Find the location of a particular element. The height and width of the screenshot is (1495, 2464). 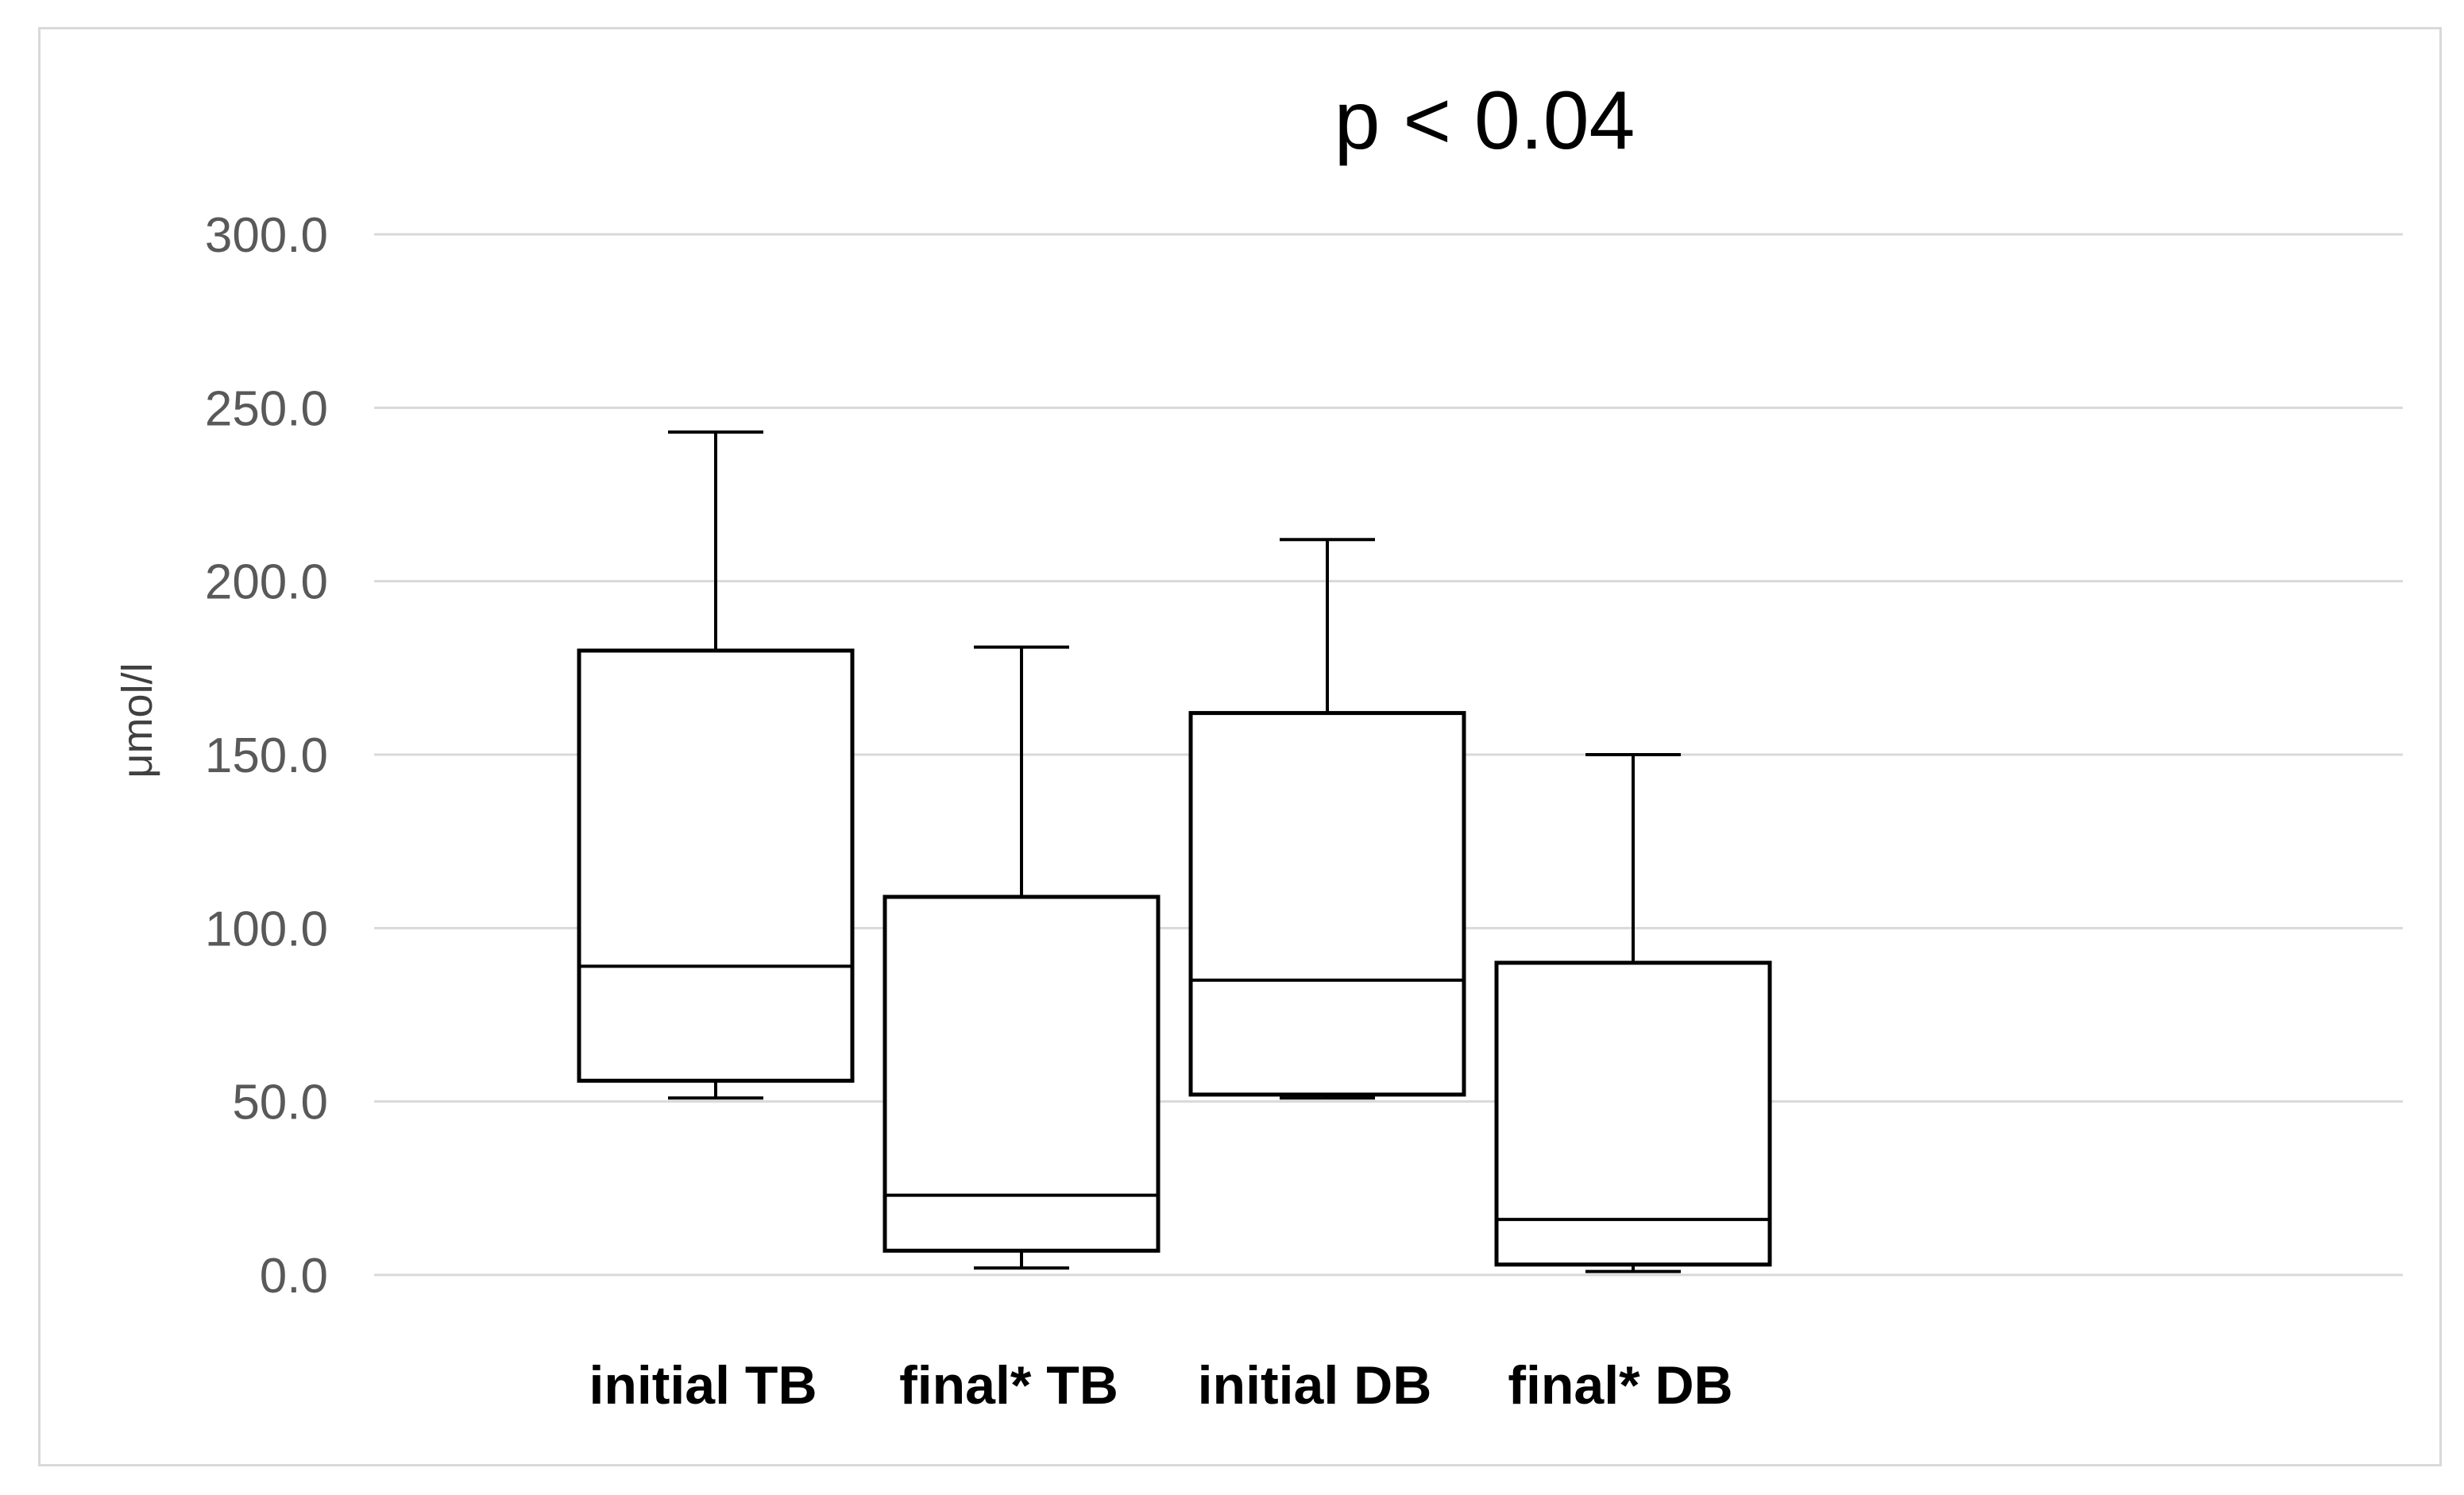

y-tick-label: 150.0 is located at coordinates (266, 755).